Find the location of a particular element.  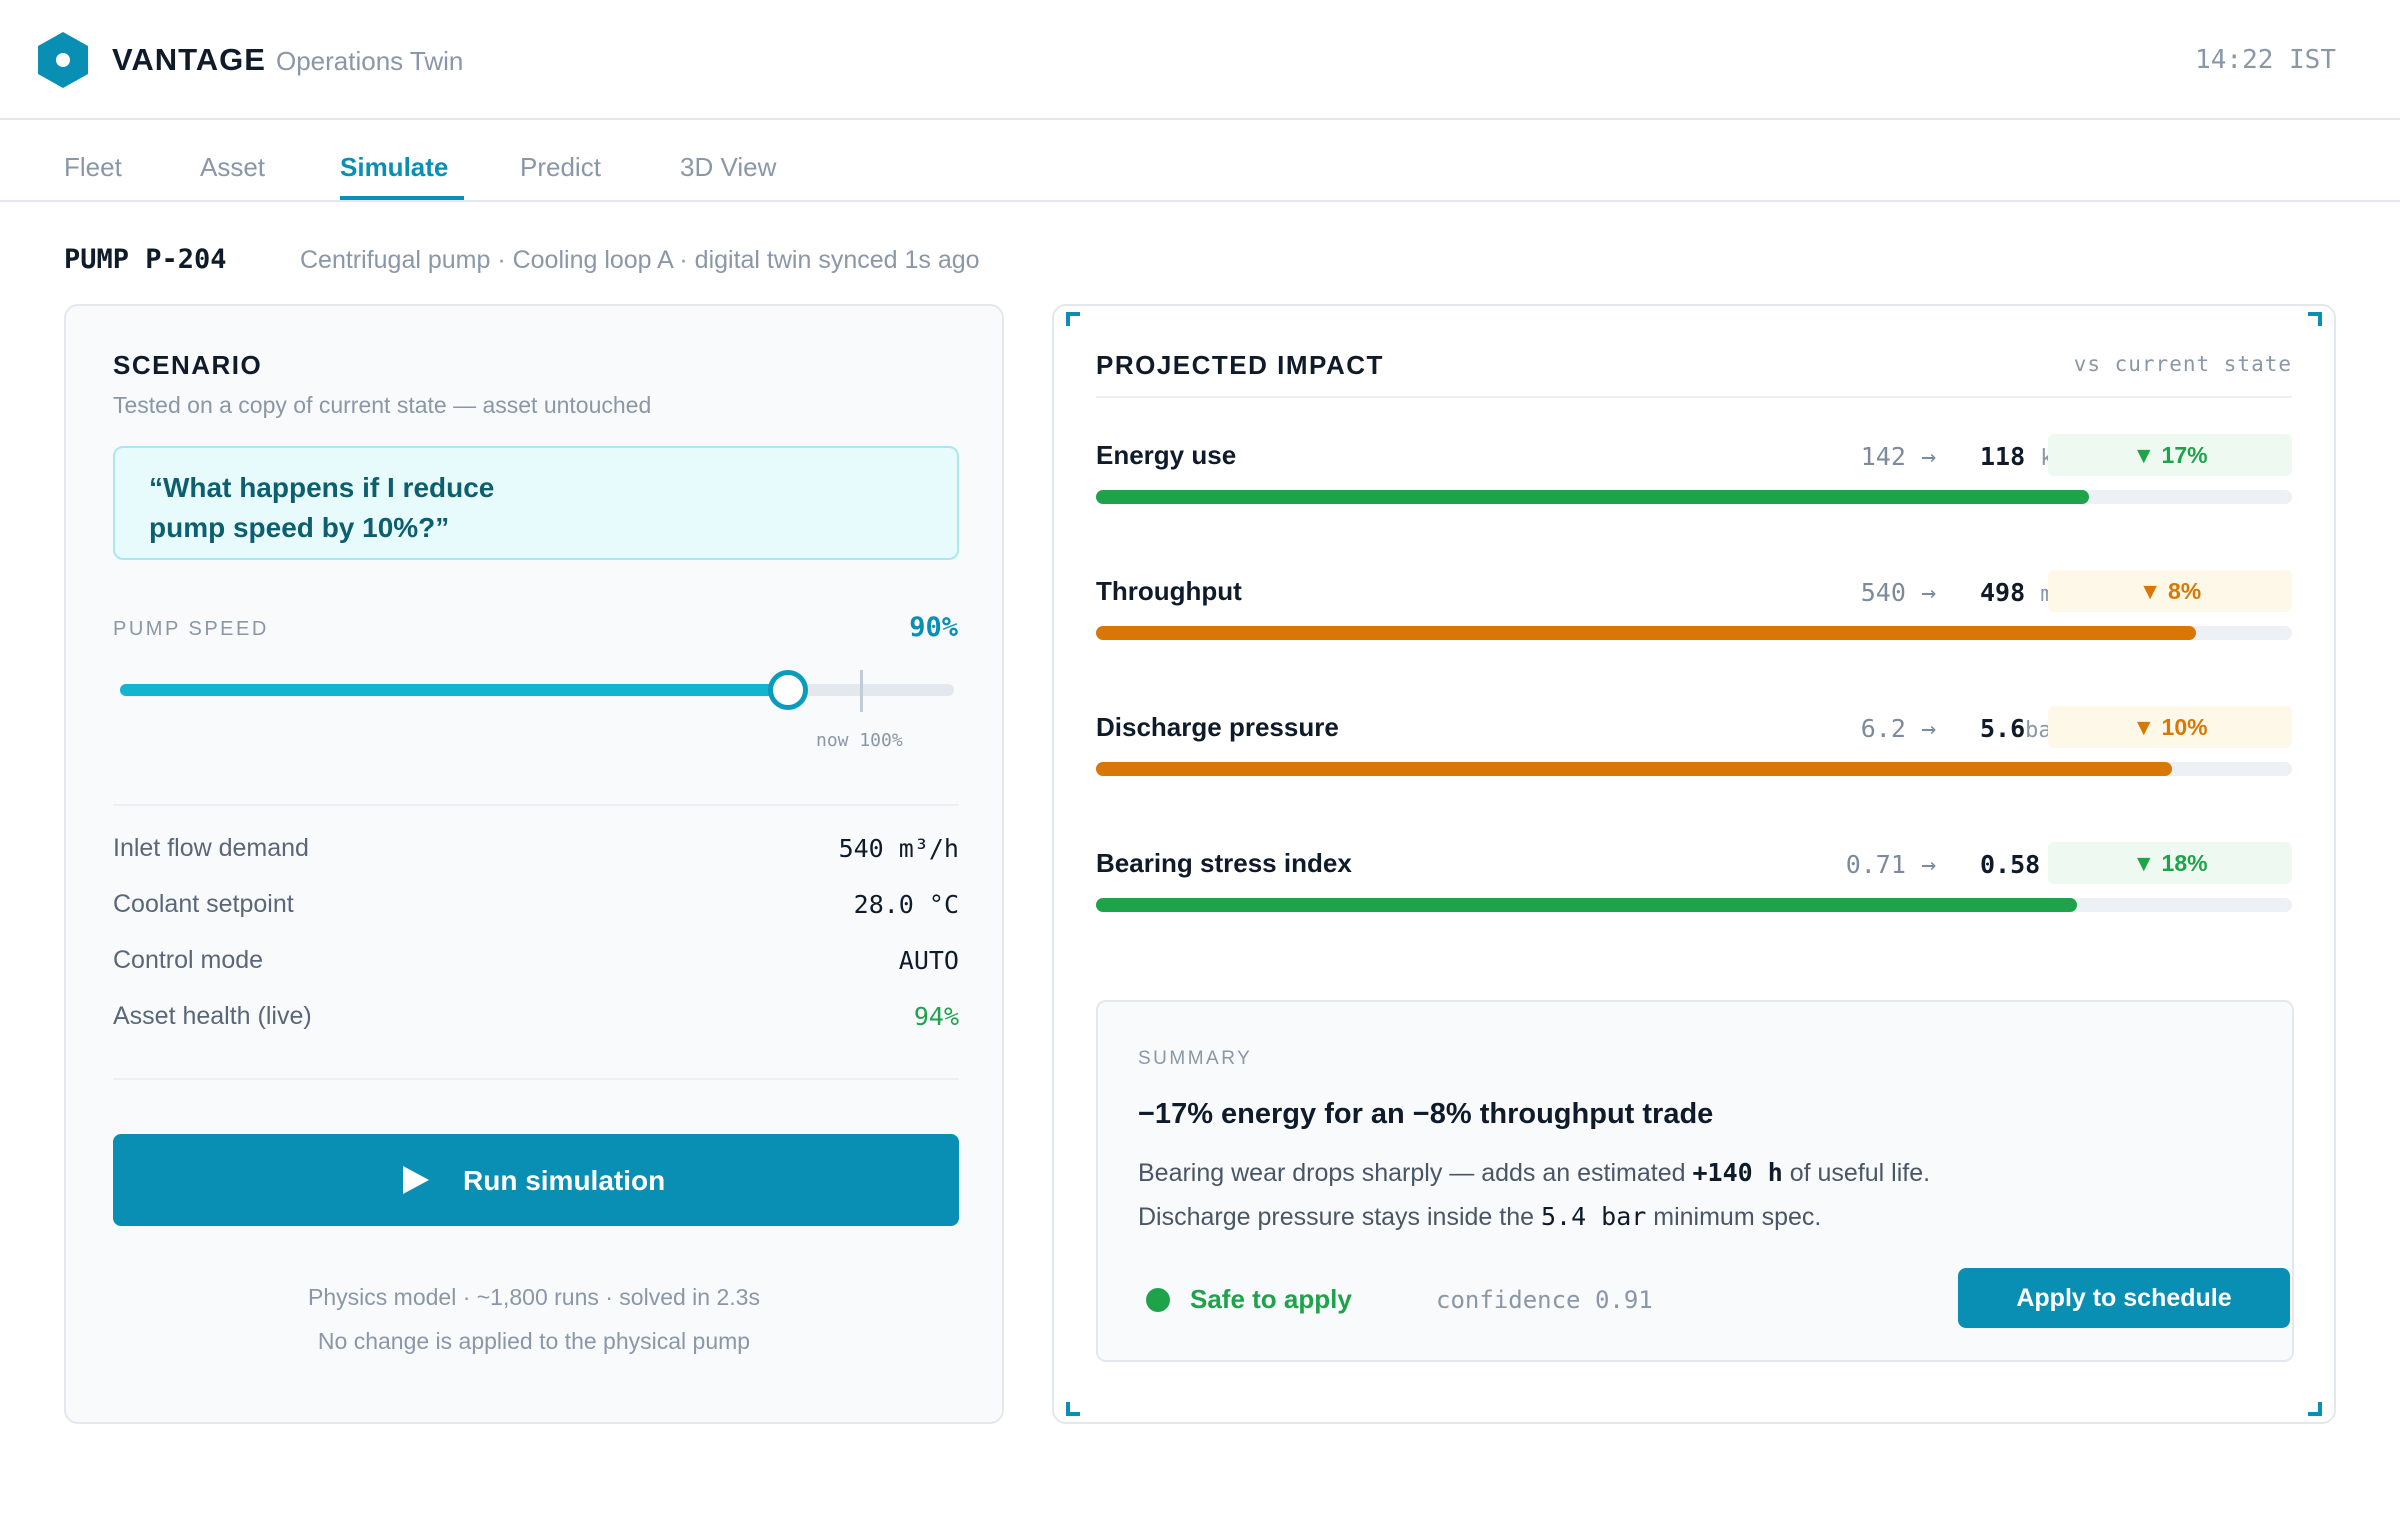

metric-name: Bearing stress index is located at coordinates (1224, 863).